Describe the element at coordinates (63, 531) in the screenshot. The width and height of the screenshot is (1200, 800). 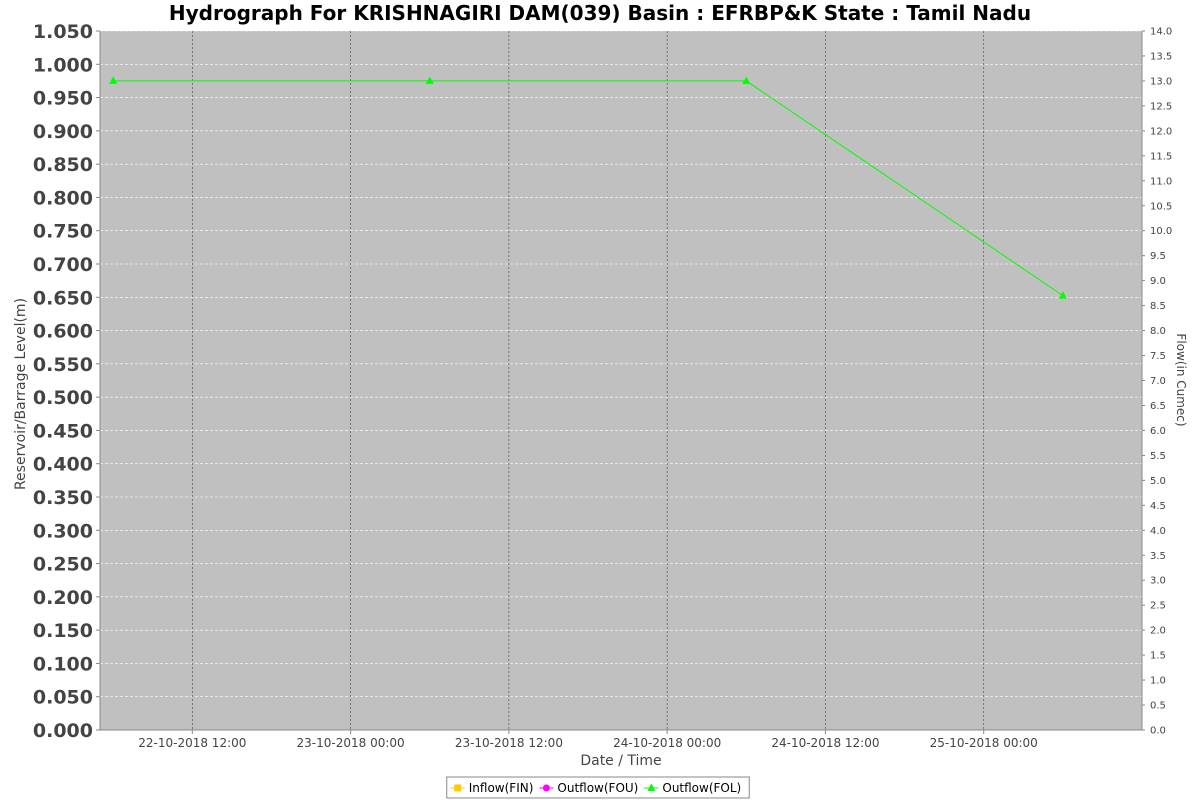
I see `y-tick-label: 0.300` at that location.